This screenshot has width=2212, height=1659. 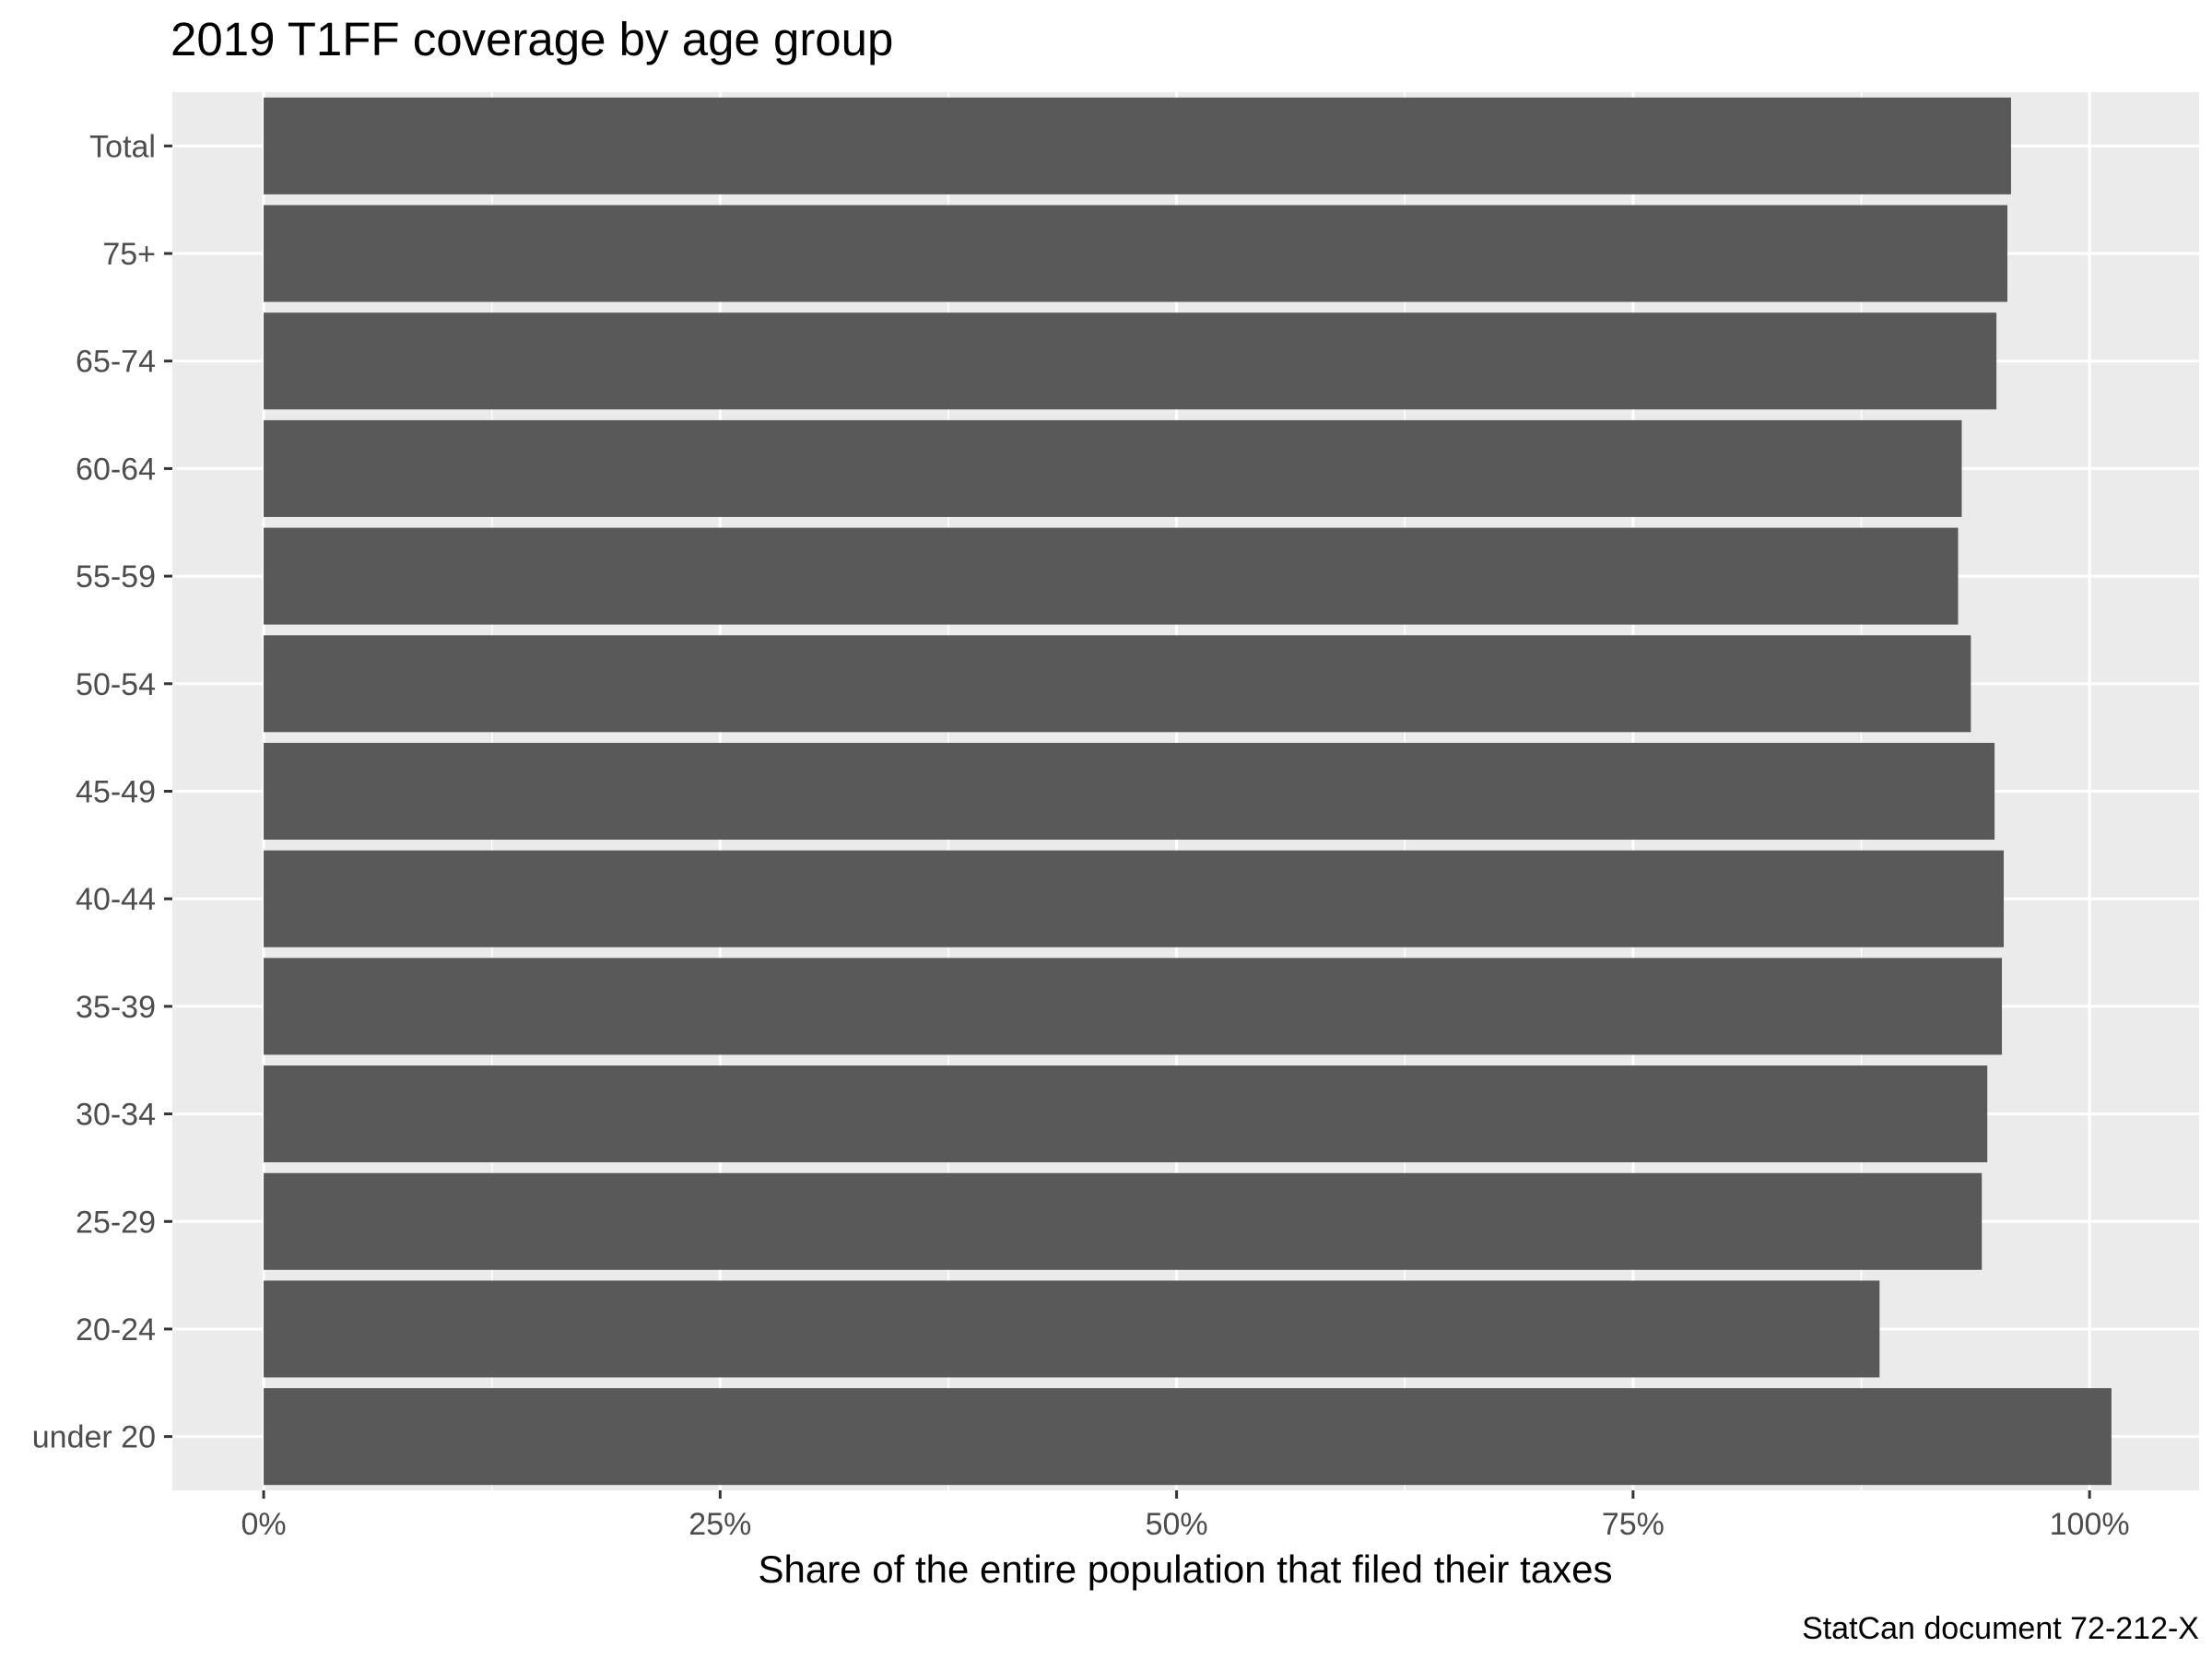 I want to click on y-tick-label: 30-34, so click(x=116, y=1115).